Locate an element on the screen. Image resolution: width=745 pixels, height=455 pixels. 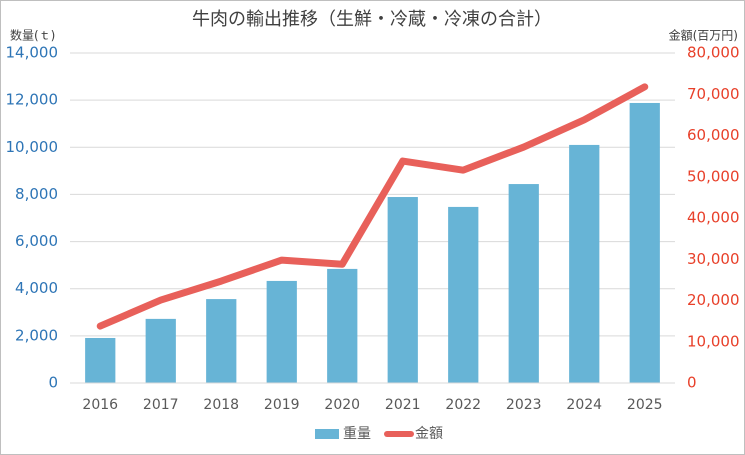
x-tick-label: 2025 is located at coordinates (645, 405).